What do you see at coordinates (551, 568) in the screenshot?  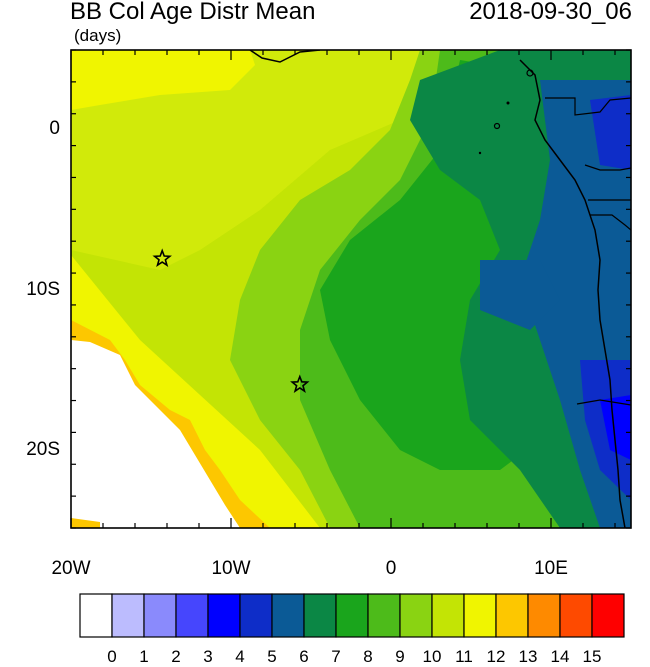 I see `x-tick-label: 10E` at bounding box center [551, 568].